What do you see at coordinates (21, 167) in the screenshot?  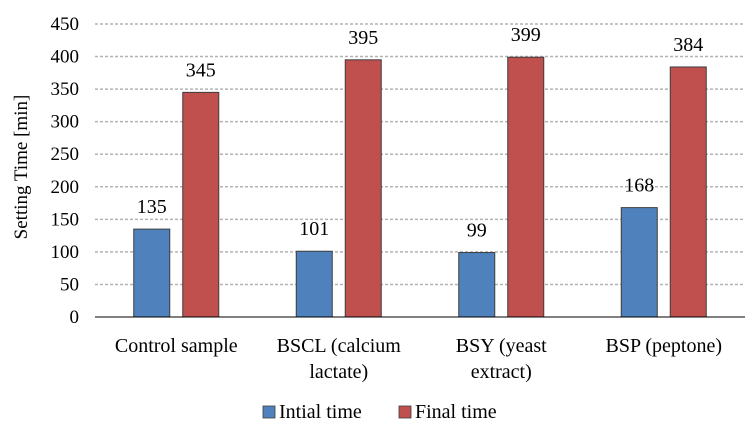 I see `y-axis-label: Setting Time [min]` at bounding box center [21, 167].